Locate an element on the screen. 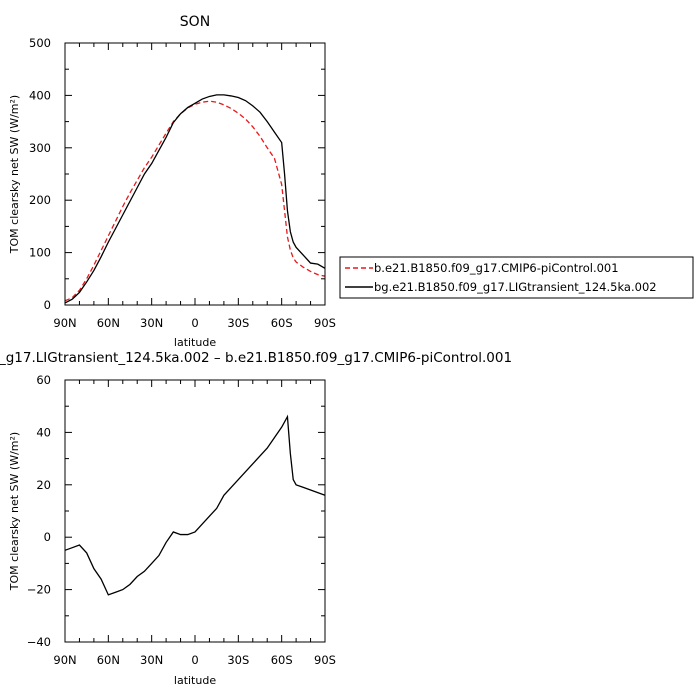 This screenshot has width=700, height=700. top-x-tick-label-4: 30S is located at coordinates (238, 323).